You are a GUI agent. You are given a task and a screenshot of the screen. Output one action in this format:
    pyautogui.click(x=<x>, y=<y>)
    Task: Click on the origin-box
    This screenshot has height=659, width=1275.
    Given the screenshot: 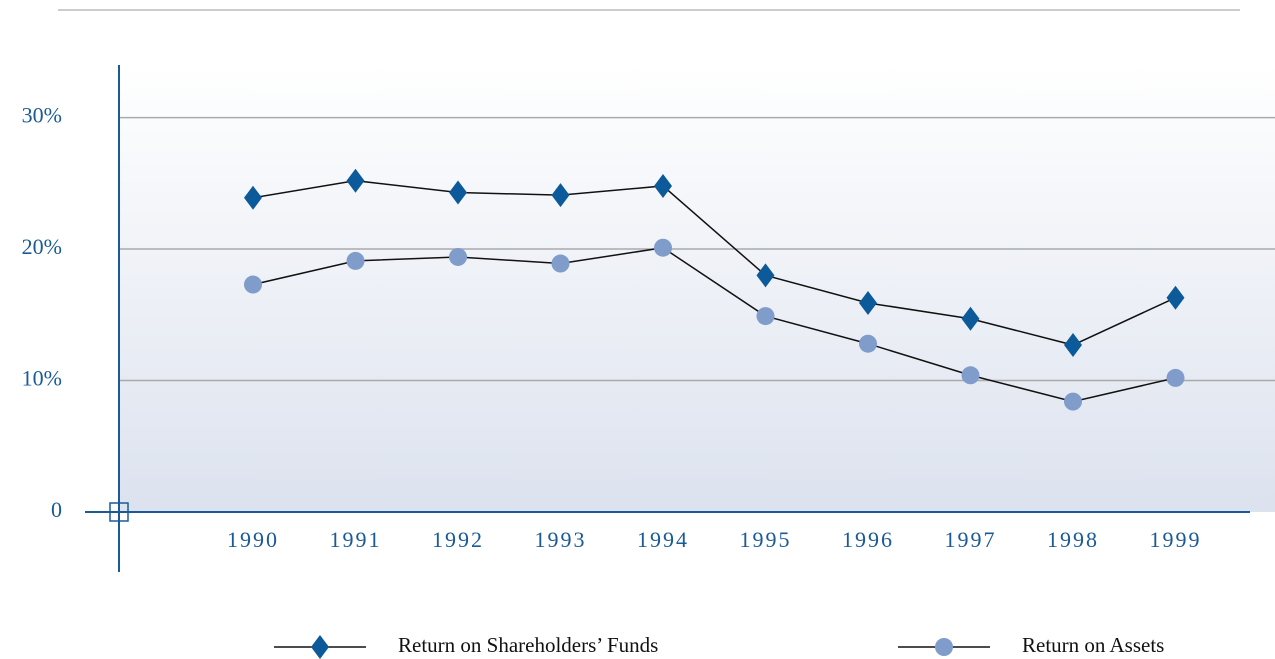 What is the action you would take?
    pyautogui.click(x=119, y=512)
    